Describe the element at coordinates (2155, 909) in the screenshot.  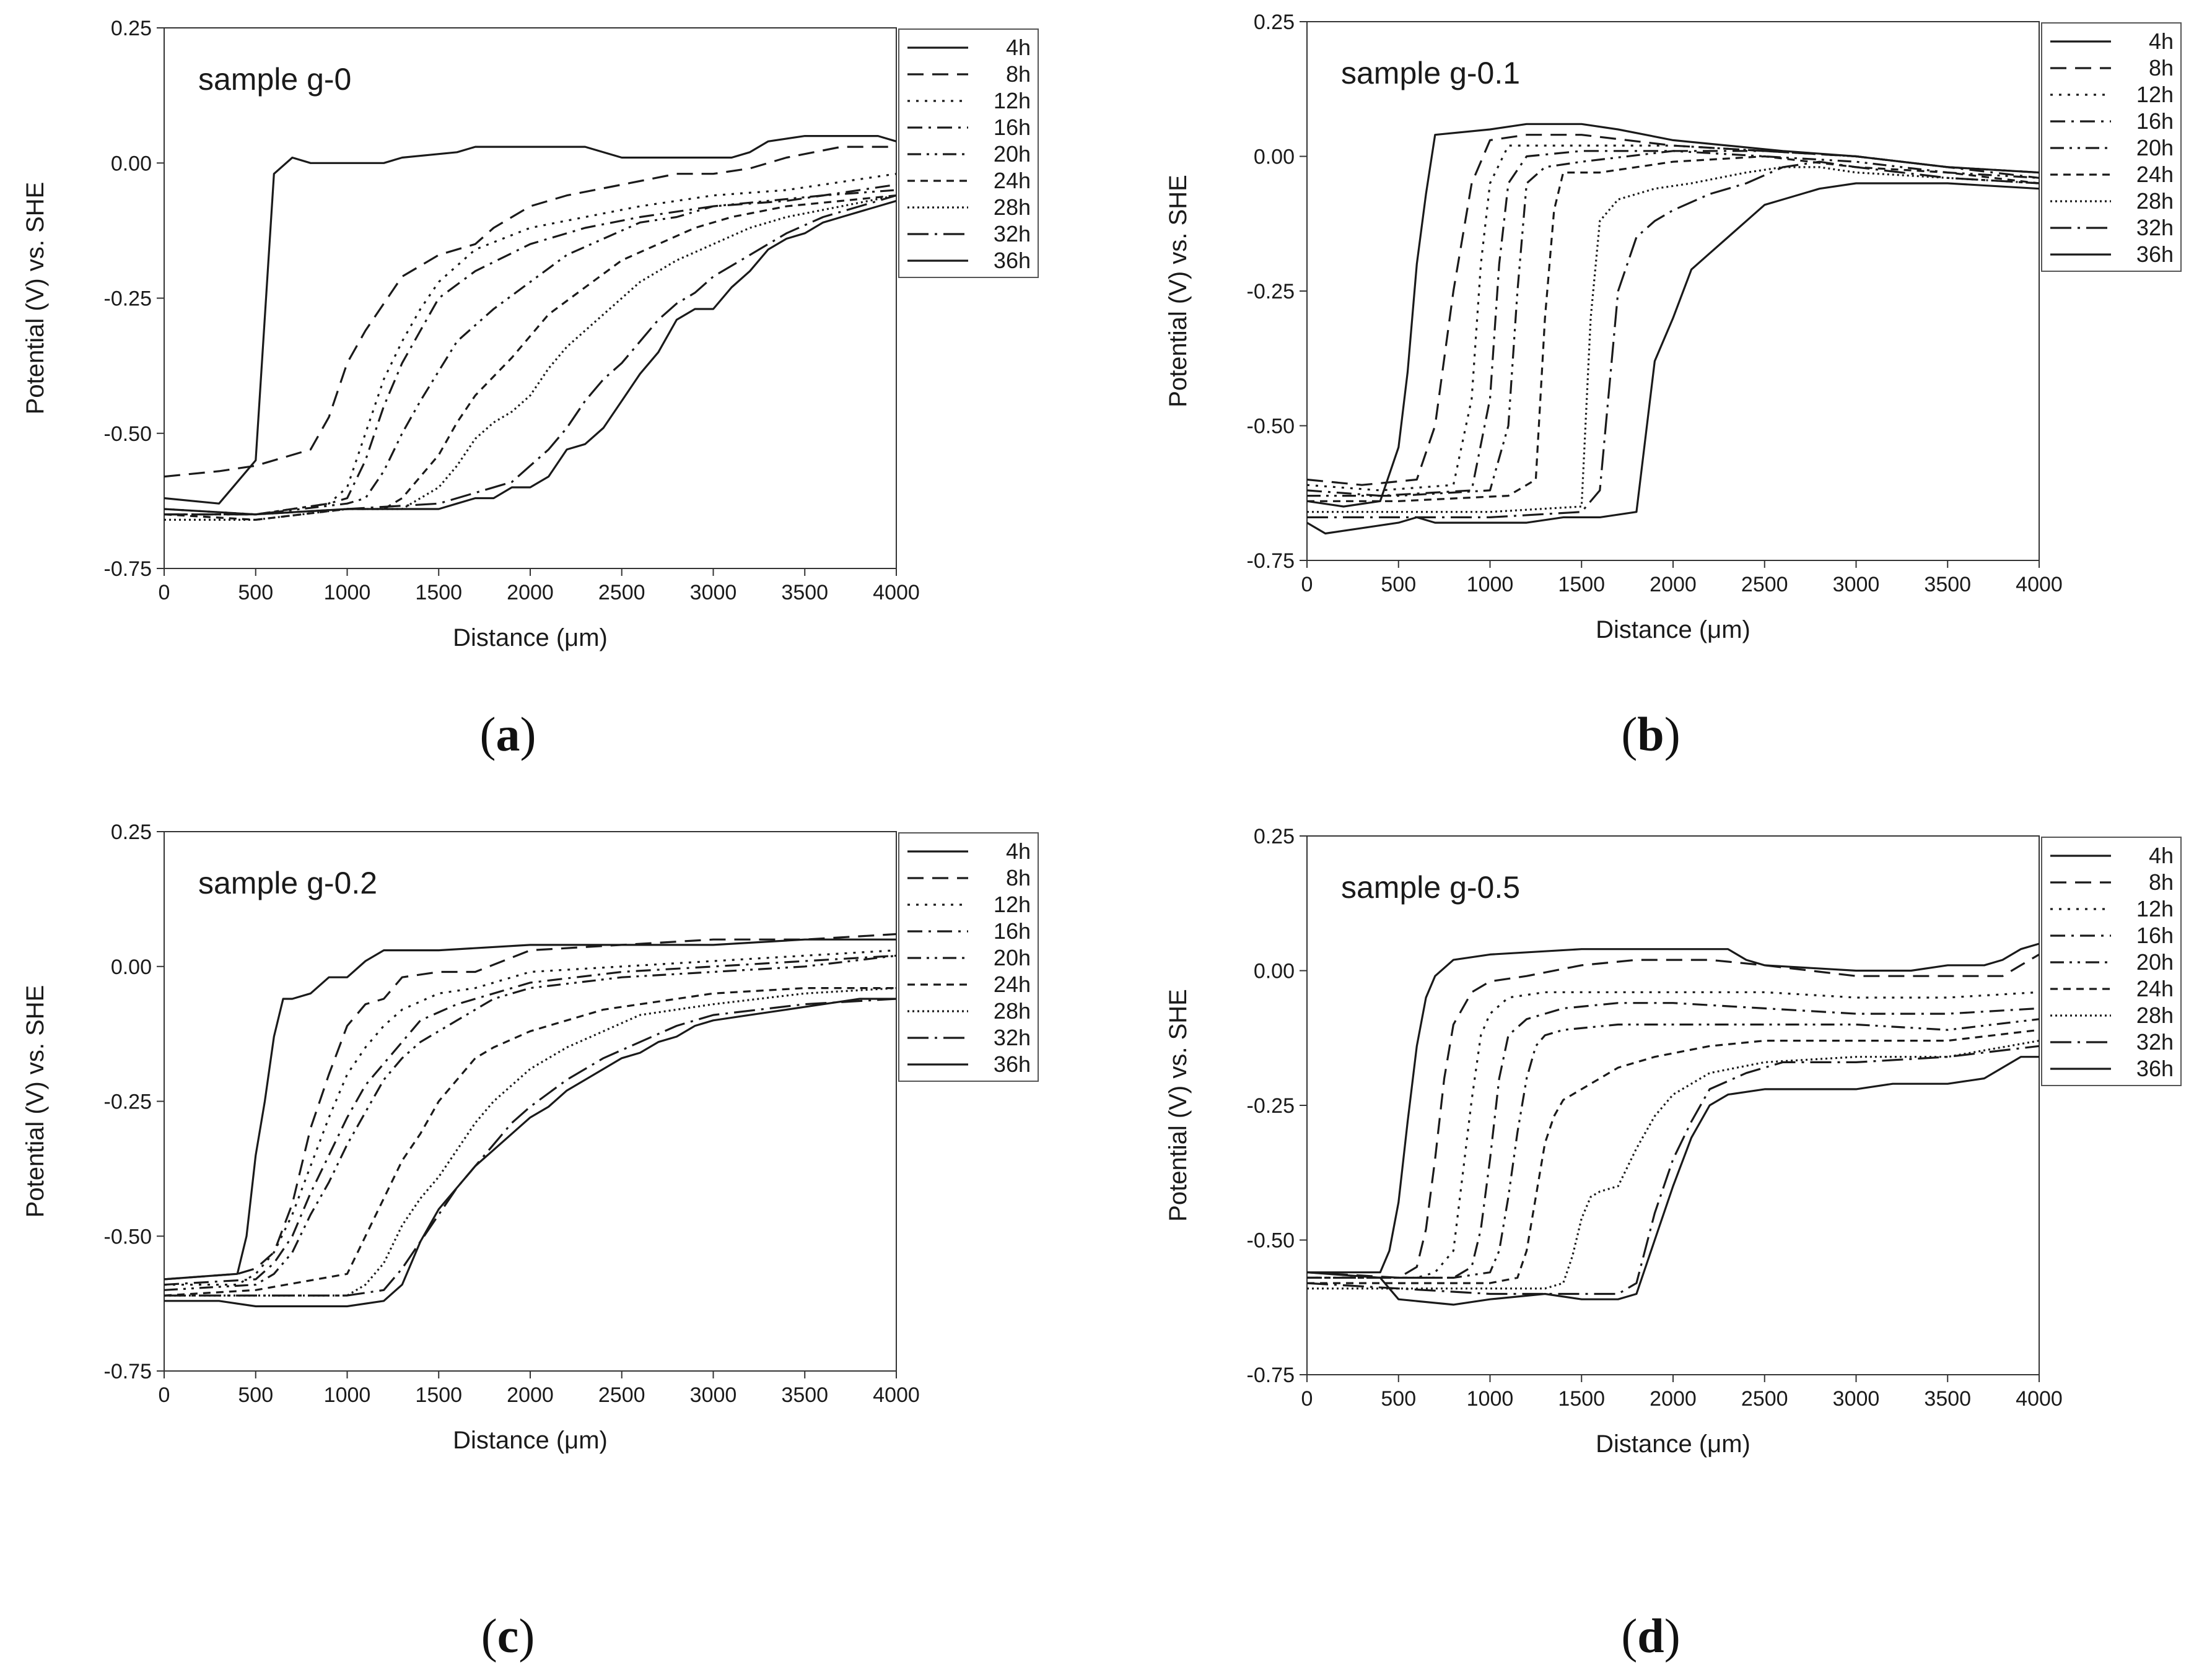
I see `legend-label-12h: 12h` at that location.